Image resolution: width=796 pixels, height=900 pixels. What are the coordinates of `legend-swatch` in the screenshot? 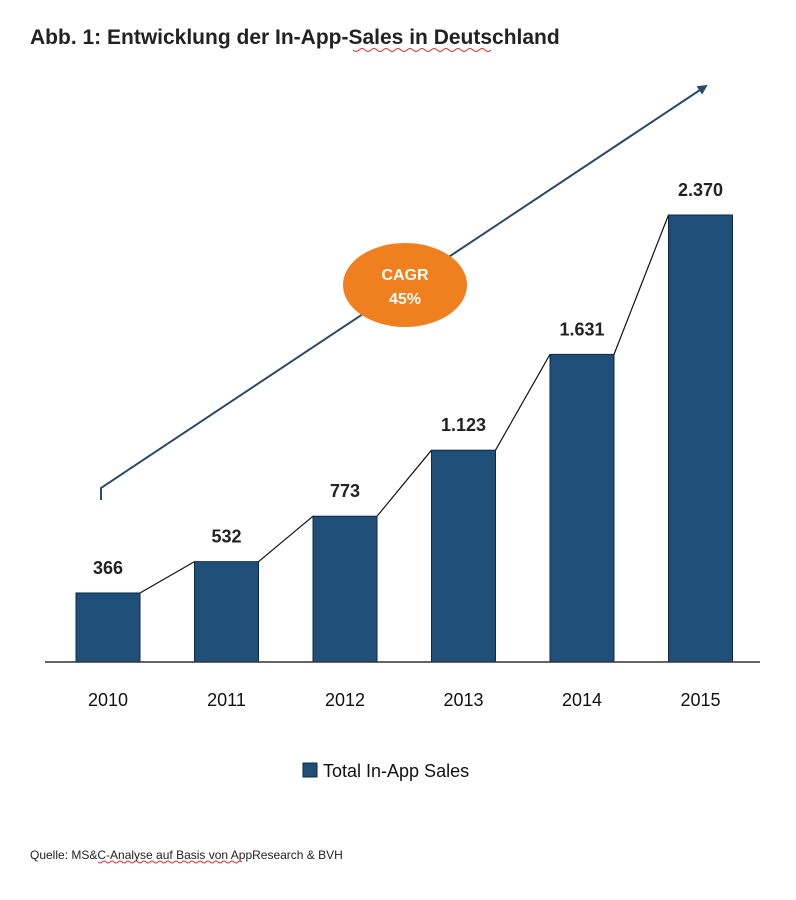 It's located at (310, 770).